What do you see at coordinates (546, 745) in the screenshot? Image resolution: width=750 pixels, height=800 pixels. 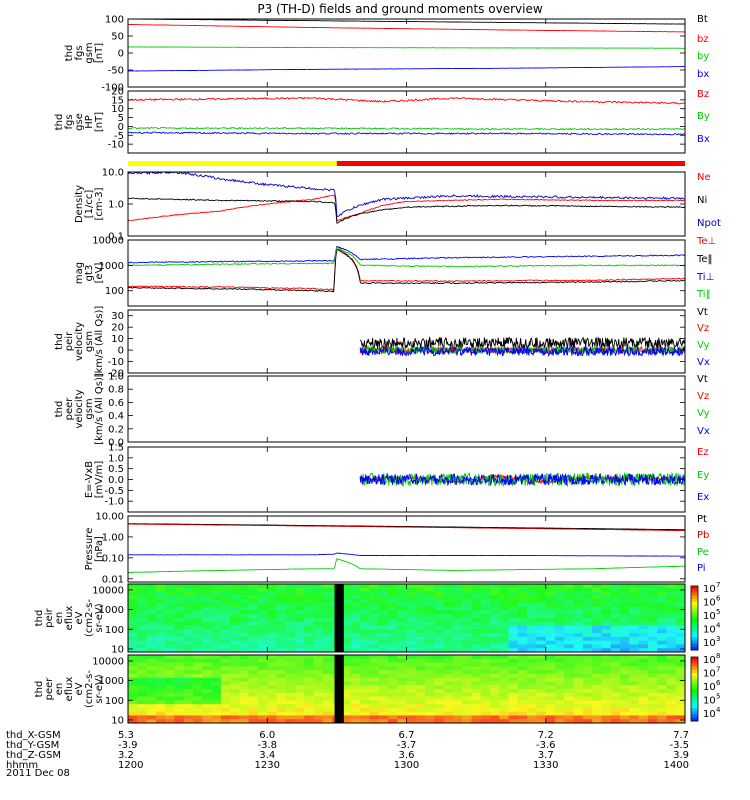 I see `footer-value: -3.6` at bounding box center [546, 745].